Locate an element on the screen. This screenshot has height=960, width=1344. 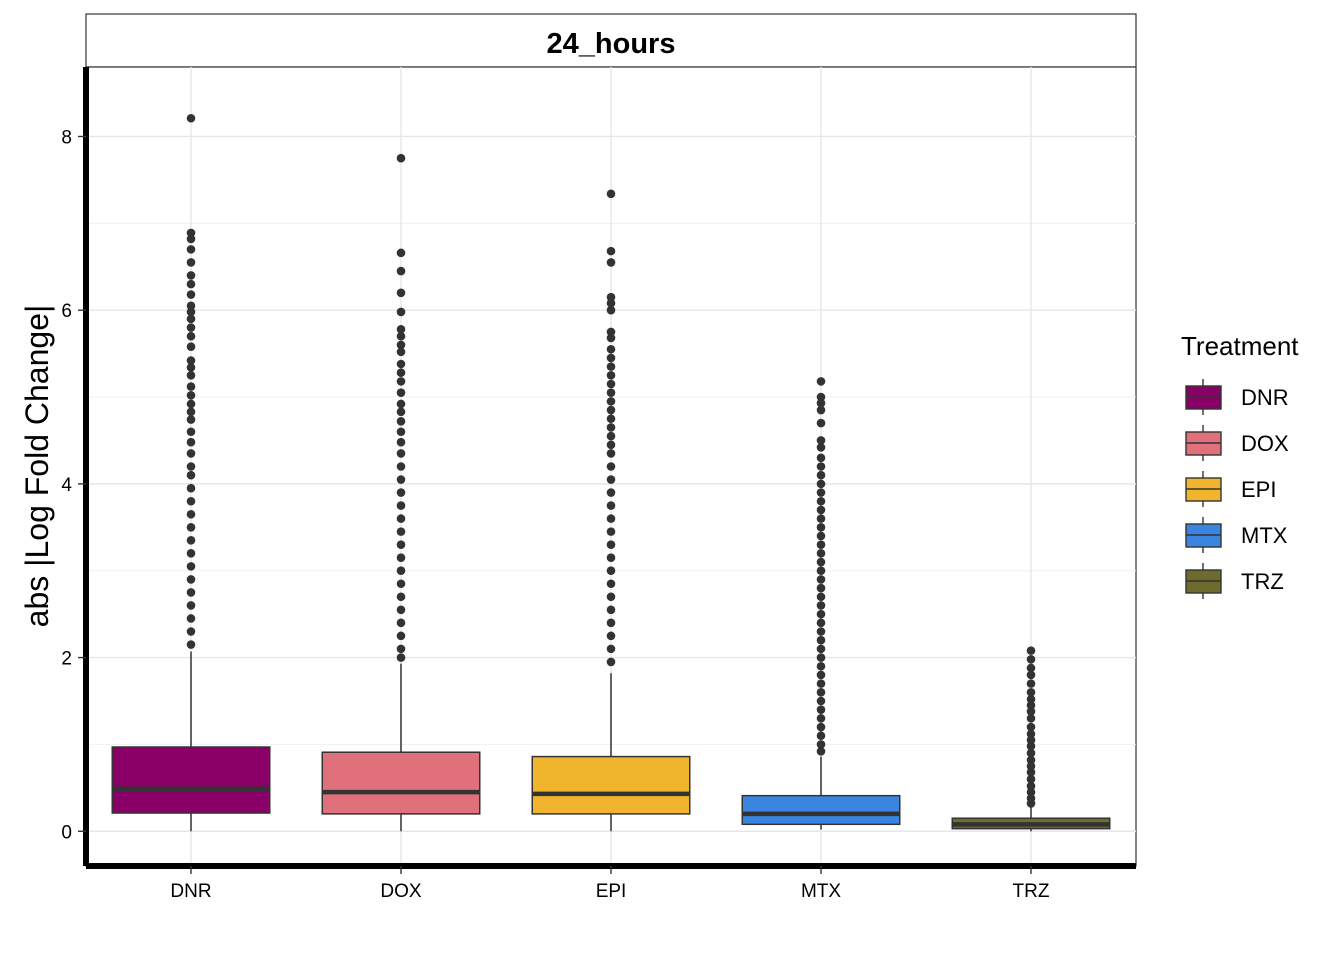
legend-label: DOX is located at coordinates (1265, 443).